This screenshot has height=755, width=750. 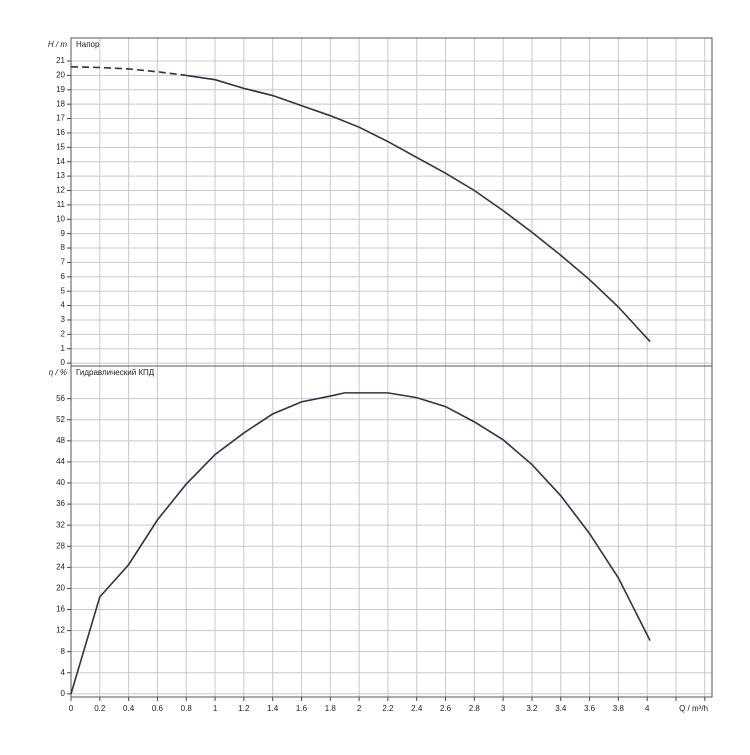 What do you see at coordinates (388, 708) in the screenshot?
I see `x-tick-label: 2.2` at bounding box center [388, 708].